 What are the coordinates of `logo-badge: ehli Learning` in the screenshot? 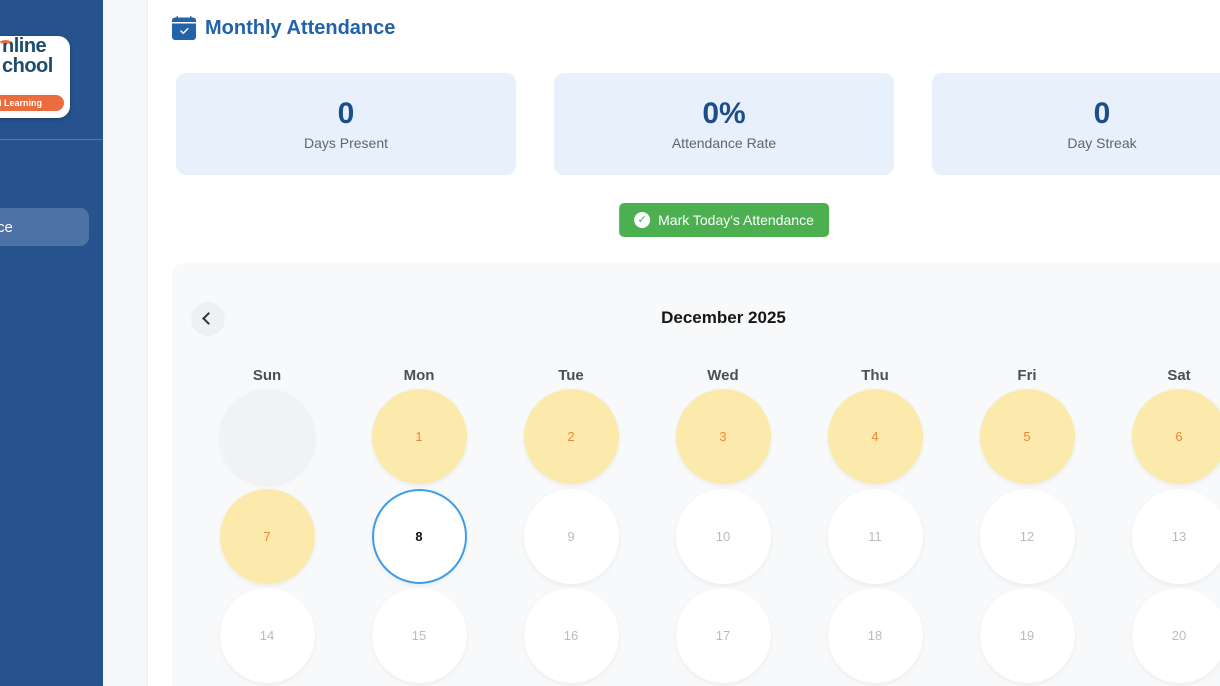 It's located at (32, 103).